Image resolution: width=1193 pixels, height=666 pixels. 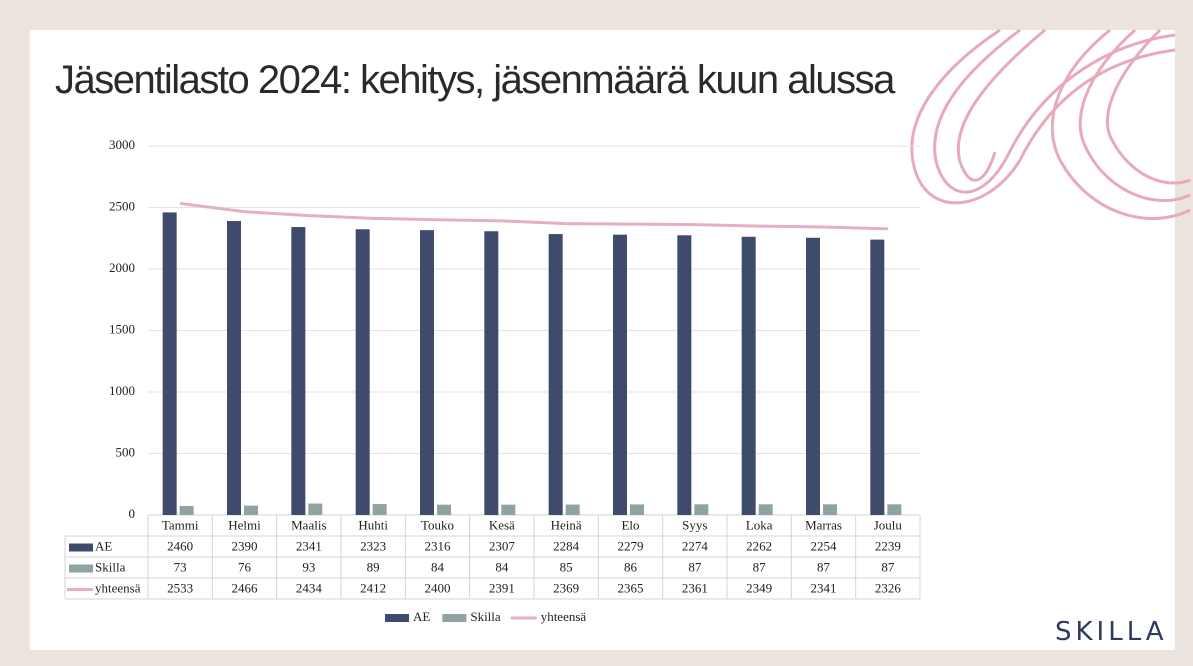 What do you see at coordinates (564, 616) in the screenshot?
I see `legend-label: yhteensä` at bounding box center [564, 616].